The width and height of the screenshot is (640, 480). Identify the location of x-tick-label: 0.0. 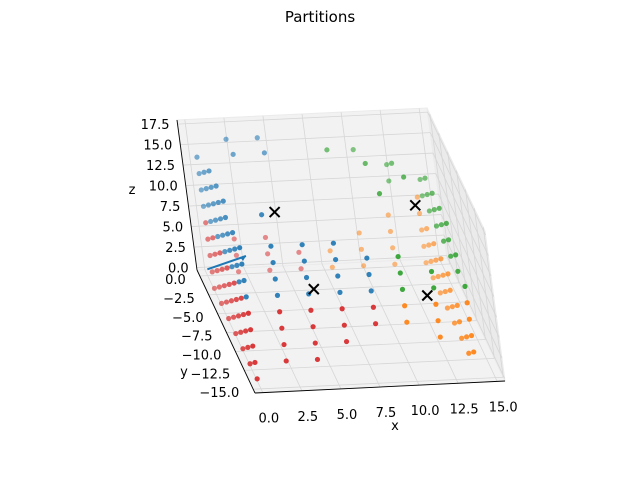
(268, 419).